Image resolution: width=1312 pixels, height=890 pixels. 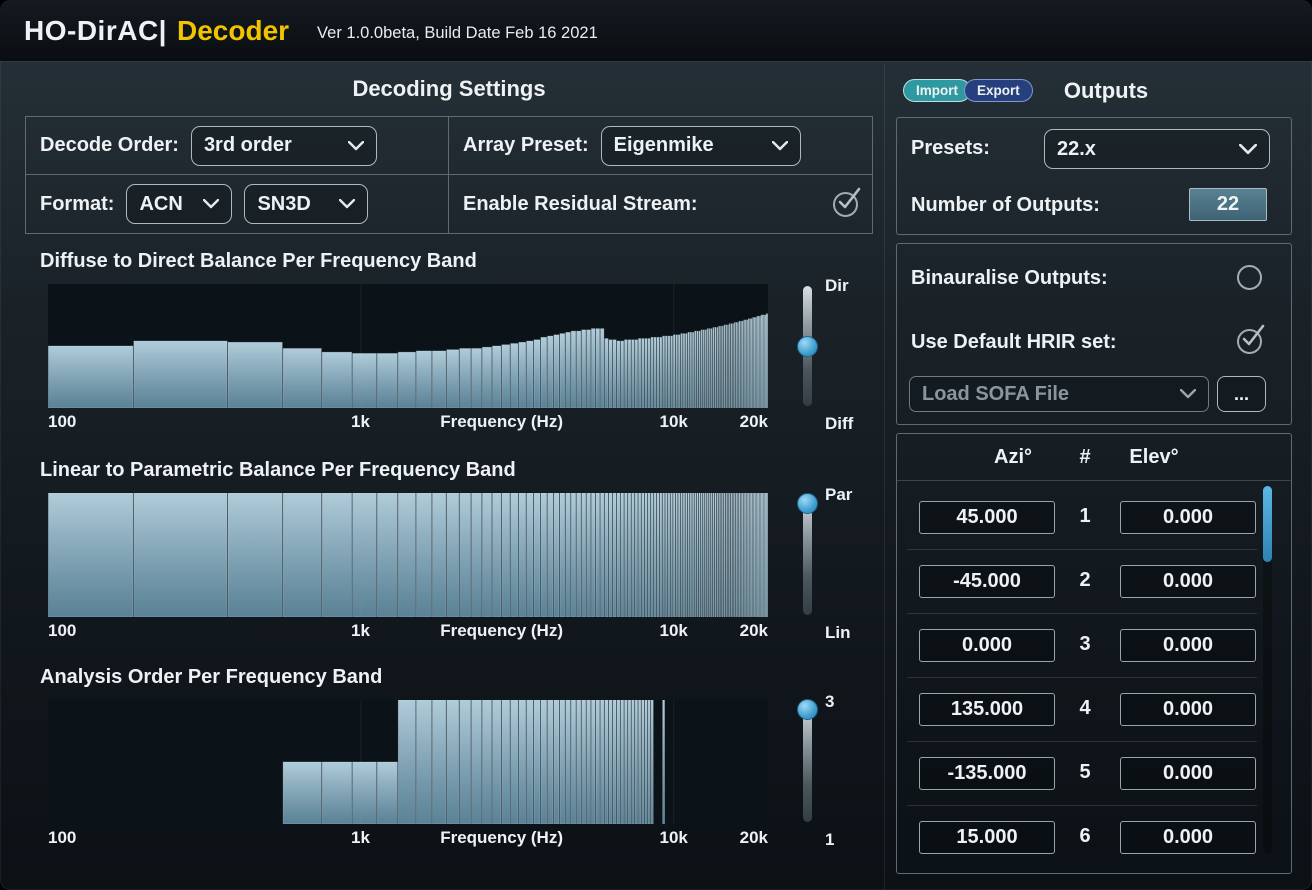 What do you see at coordinates (753, 630) in the screenshot?
I see `x-tick: 20k` at bounding box center [753, 630].